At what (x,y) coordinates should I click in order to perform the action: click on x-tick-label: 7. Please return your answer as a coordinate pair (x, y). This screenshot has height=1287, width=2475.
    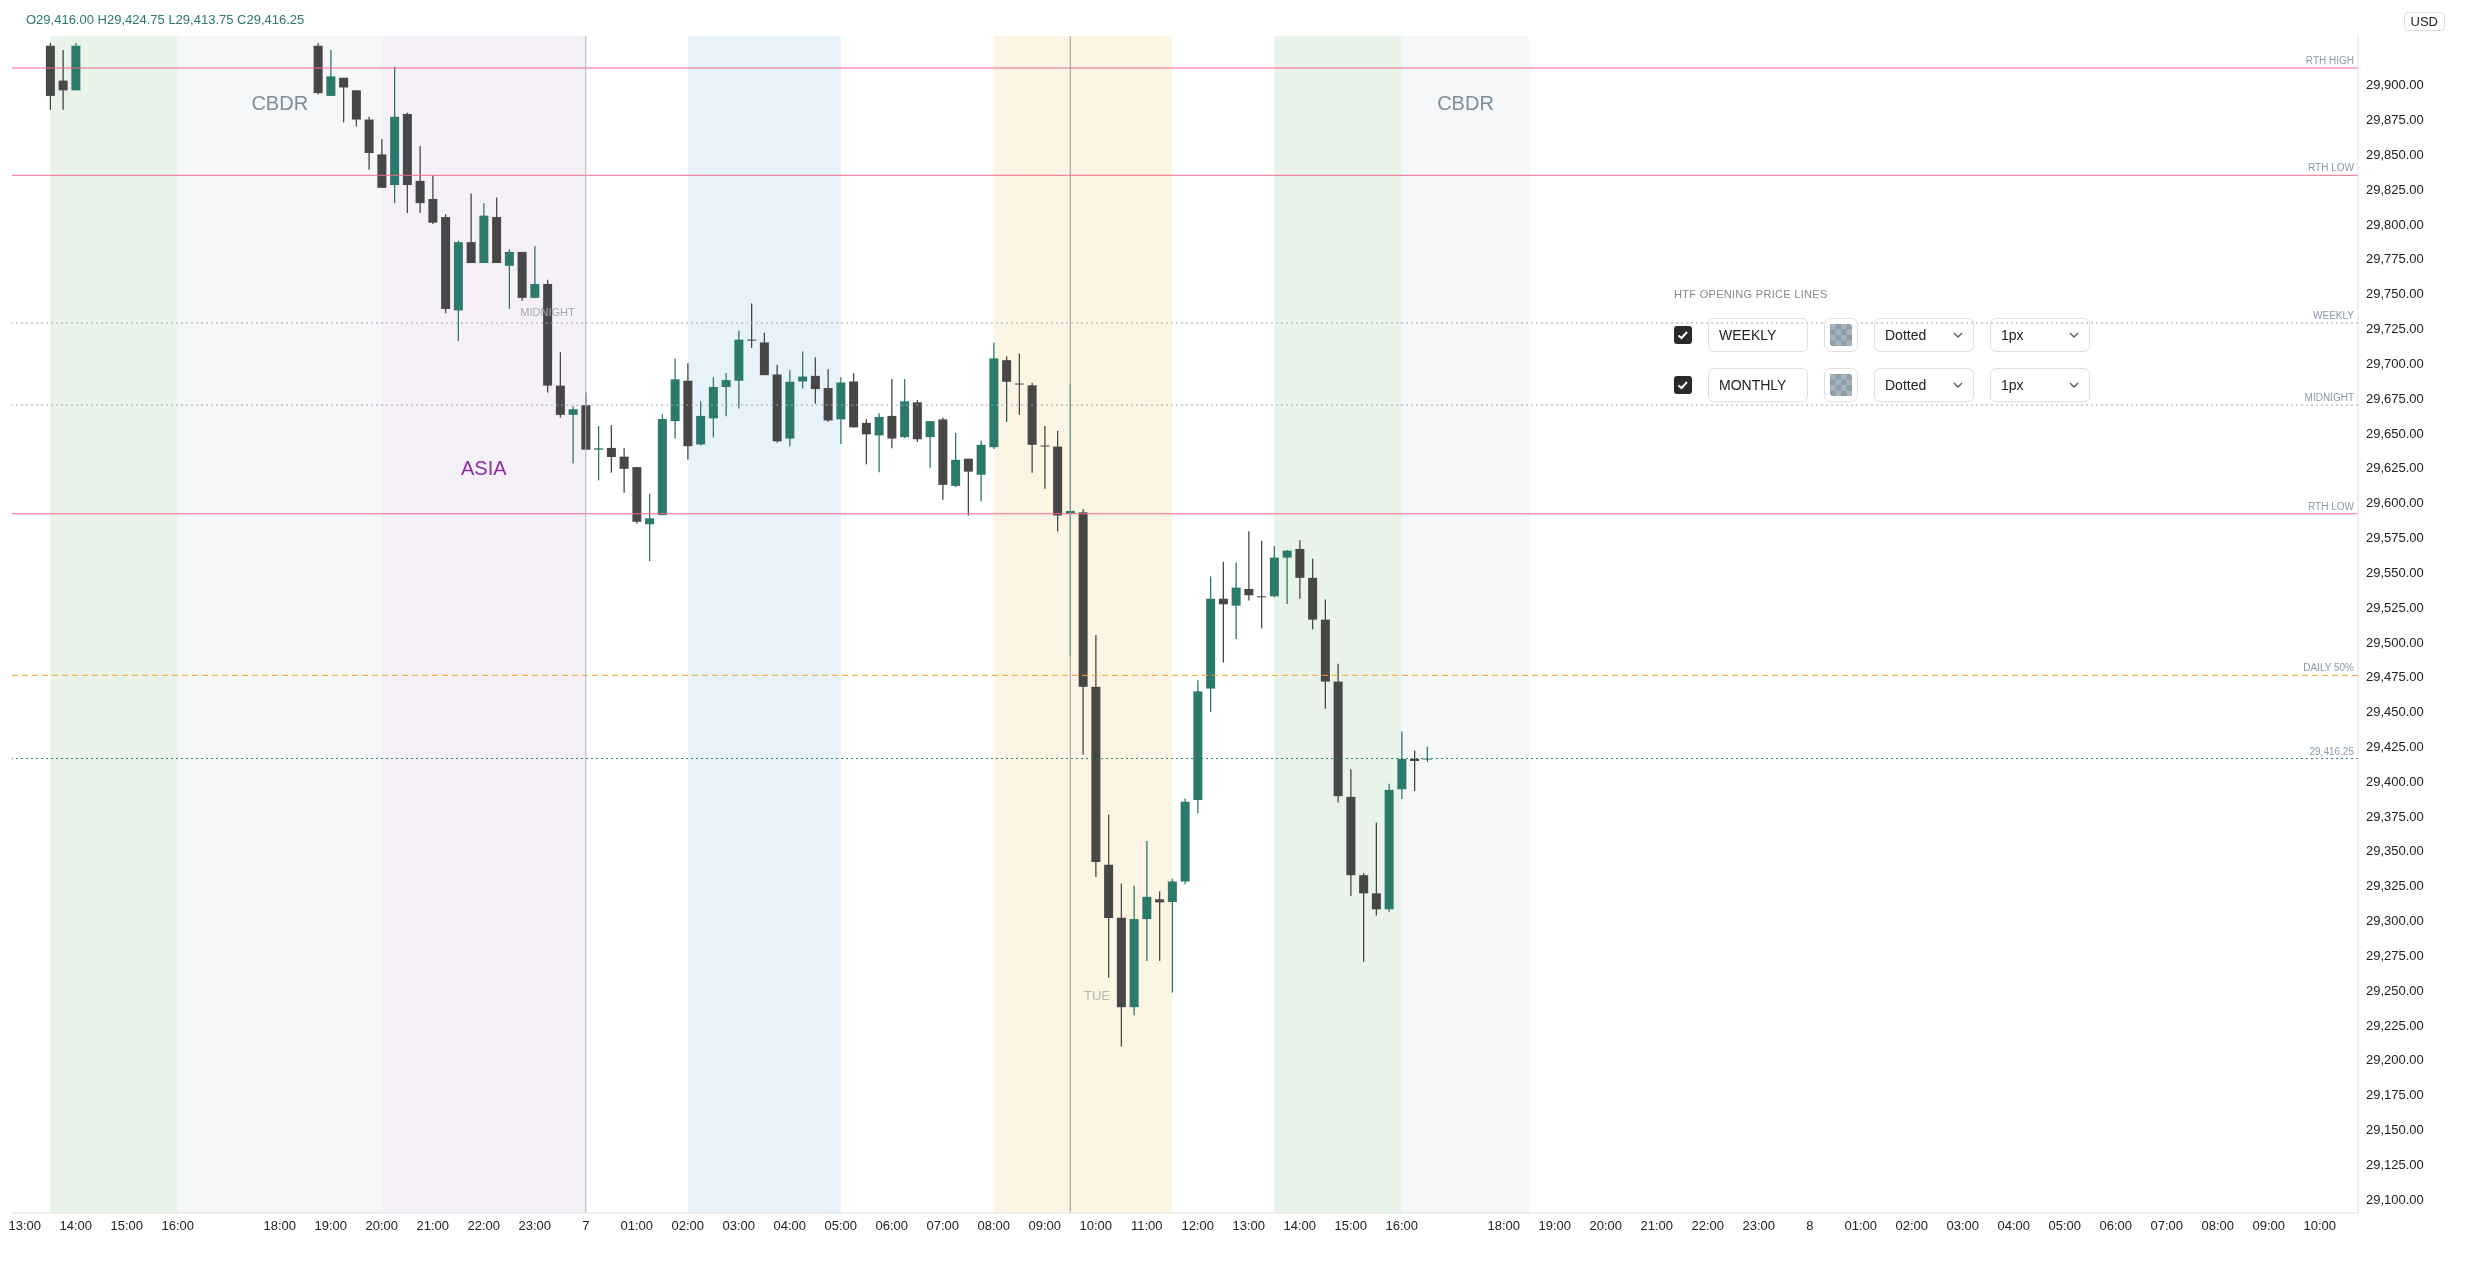
    Looking at the image, I should click on (586, 1226).